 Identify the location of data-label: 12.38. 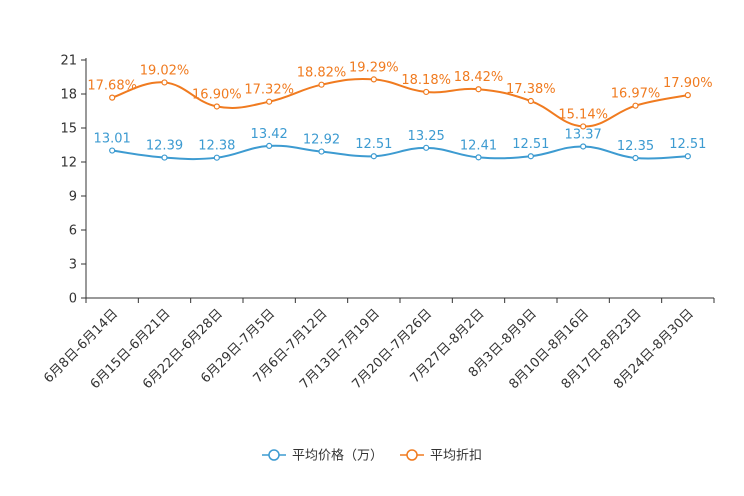
(216, 146).